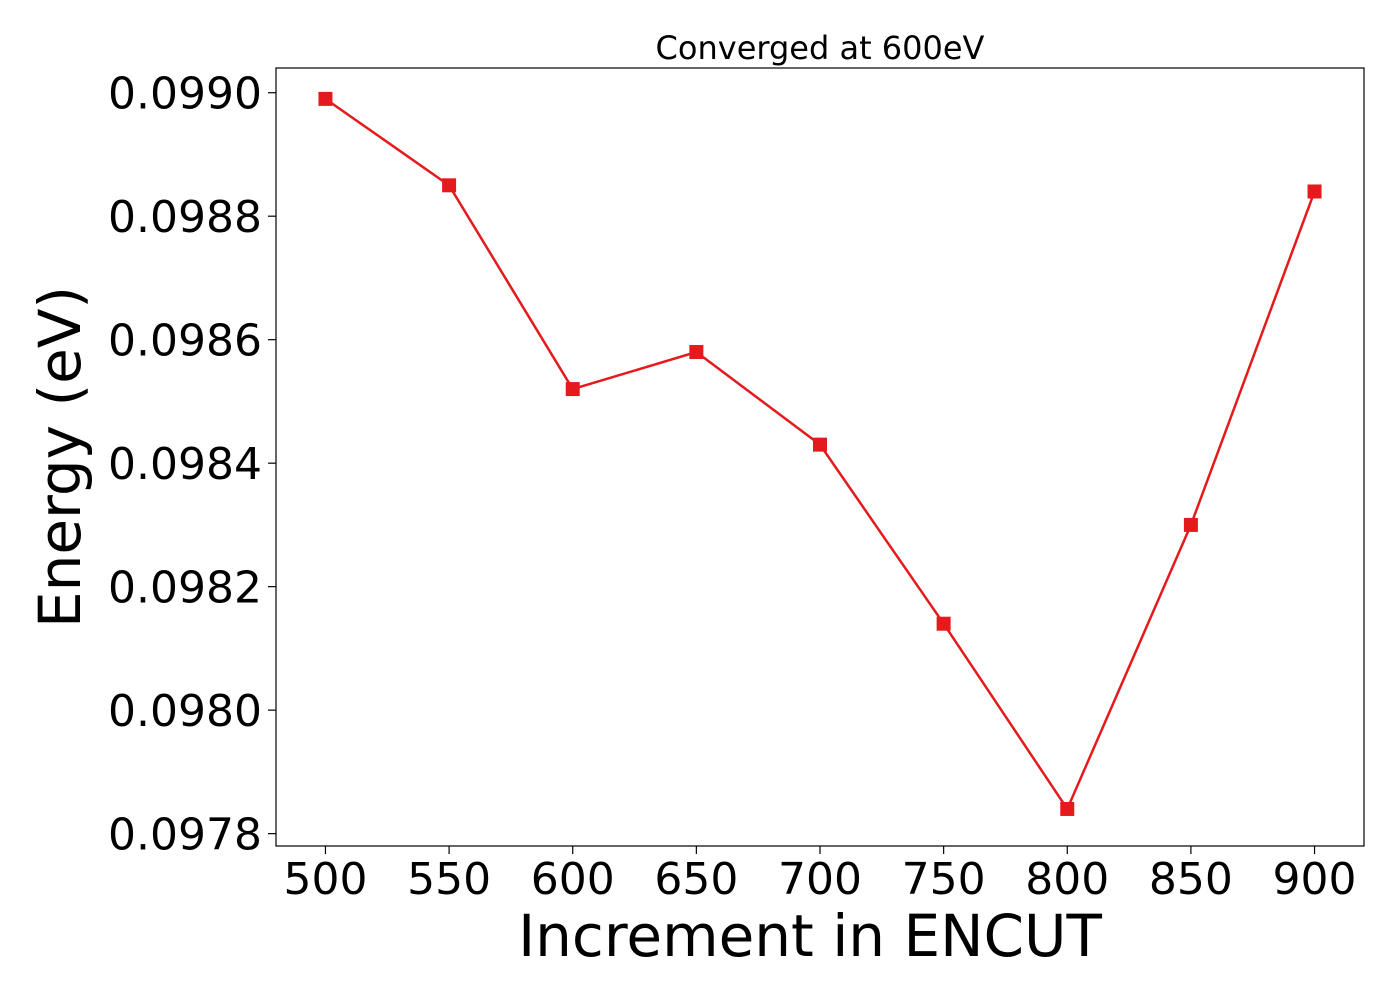  Describe the element at coordinates (60, 457) in the screenshot. I see `y-axis-label: Energy (eV)` at that location.